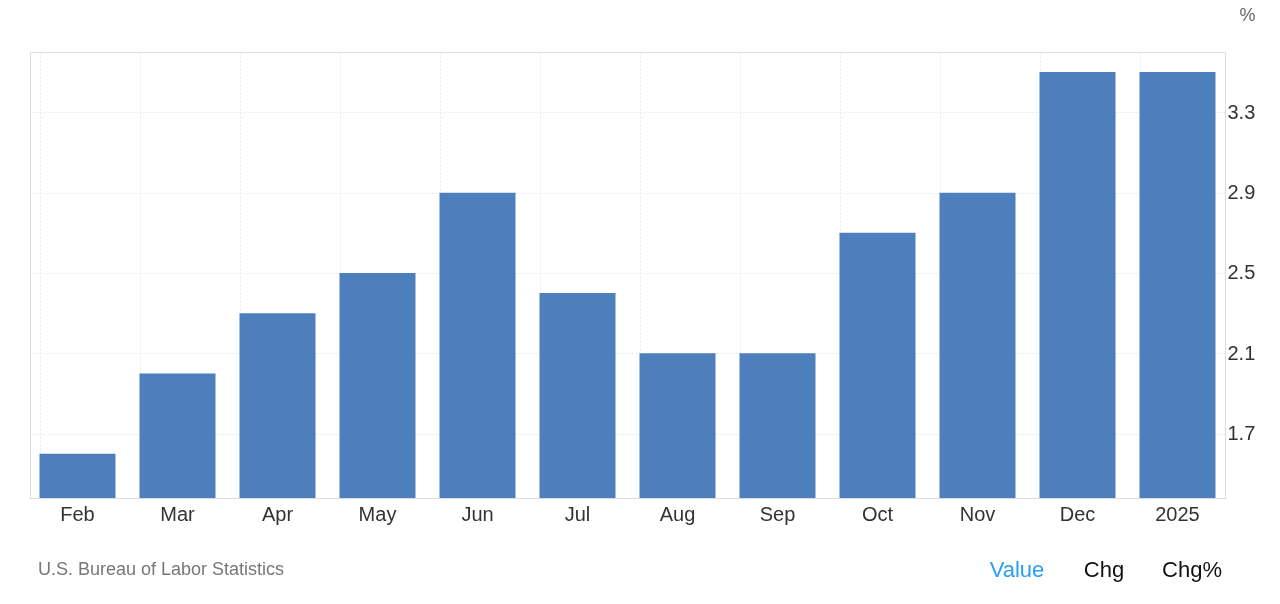 The image size is (1280, 604). I want to click on x-tick-label: Mar, so click(178, 513).